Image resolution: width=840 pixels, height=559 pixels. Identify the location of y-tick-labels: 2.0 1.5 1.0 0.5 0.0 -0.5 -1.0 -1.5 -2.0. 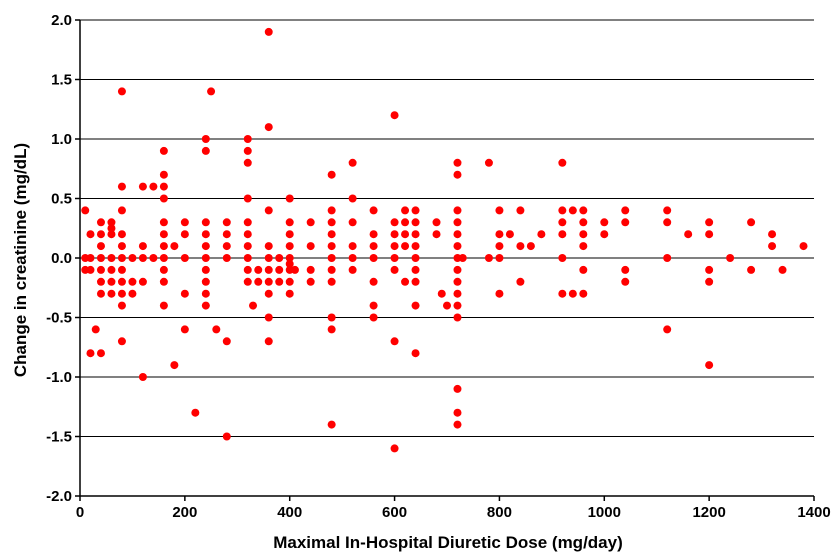
(63, 258).